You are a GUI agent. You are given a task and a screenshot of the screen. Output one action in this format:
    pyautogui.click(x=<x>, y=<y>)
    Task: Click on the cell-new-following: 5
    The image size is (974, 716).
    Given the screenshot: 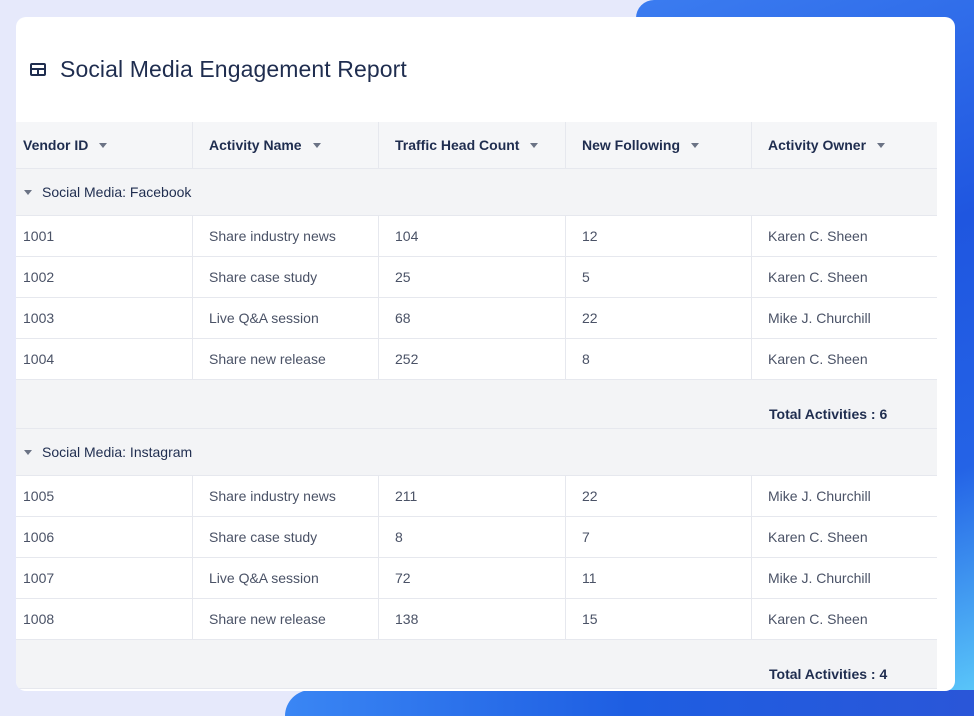 What is the action you would take?
    pyautogui.click(x=659, y=277)
    